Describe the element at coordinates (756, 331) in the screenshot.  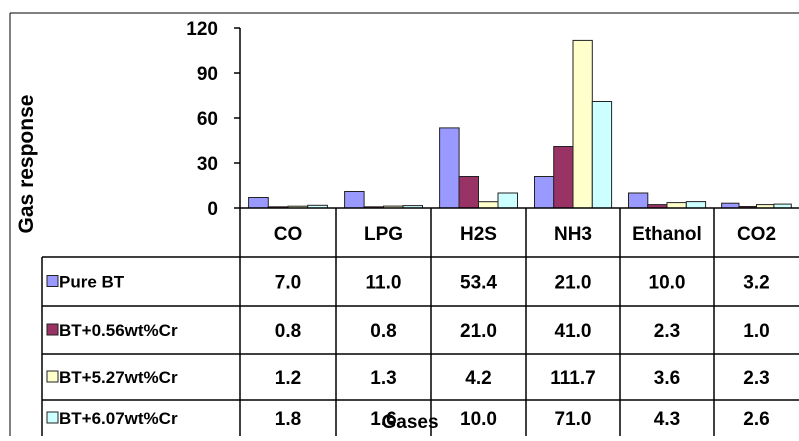
I see `data-label: 1.0` at that location.